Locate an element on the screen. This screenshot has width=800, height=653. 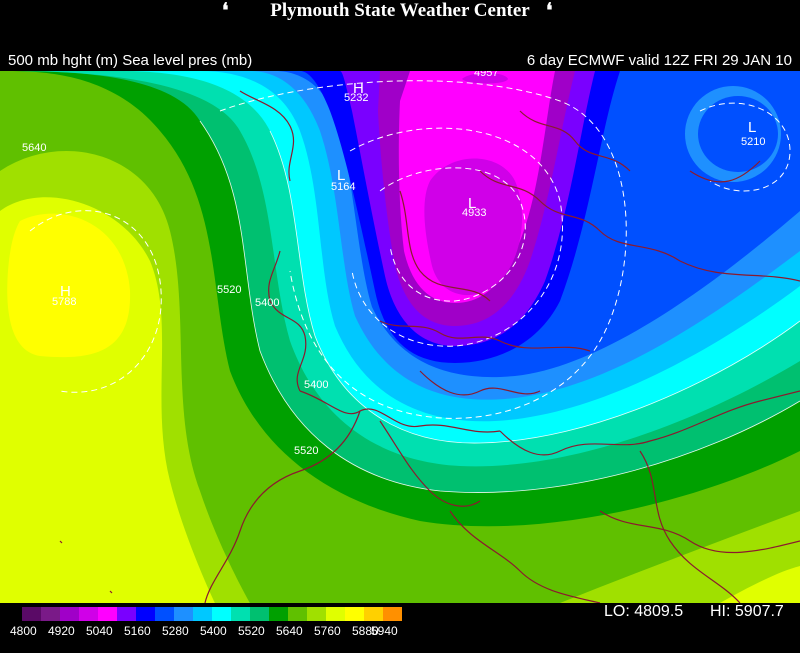
contour-value-label: 5788 is located at coordinates (64, 302).